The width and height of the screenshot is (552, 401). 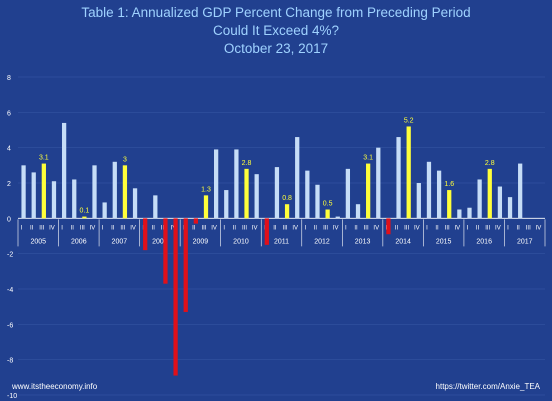 I want to click on y-tick-label: -10, so click(x=12, y=396).